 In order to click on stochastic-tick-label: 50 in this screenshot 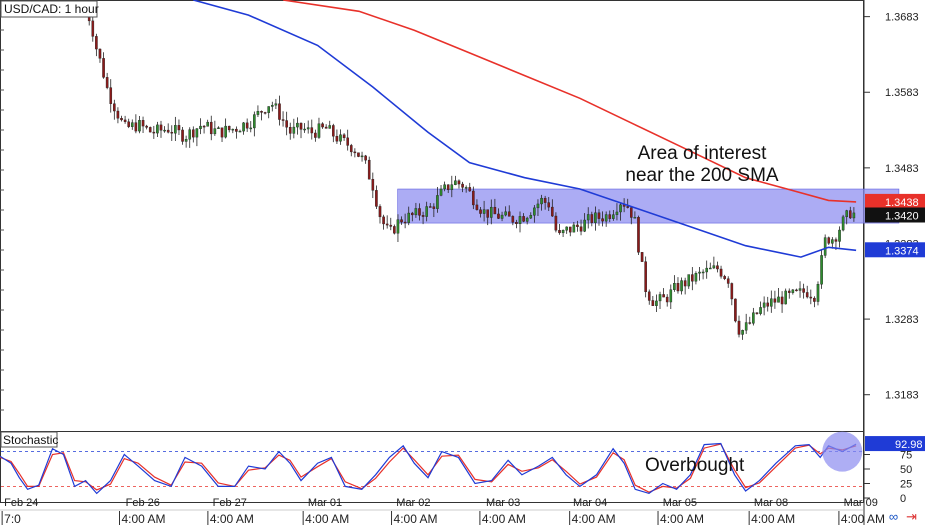, I will do `click(906, 470)`.